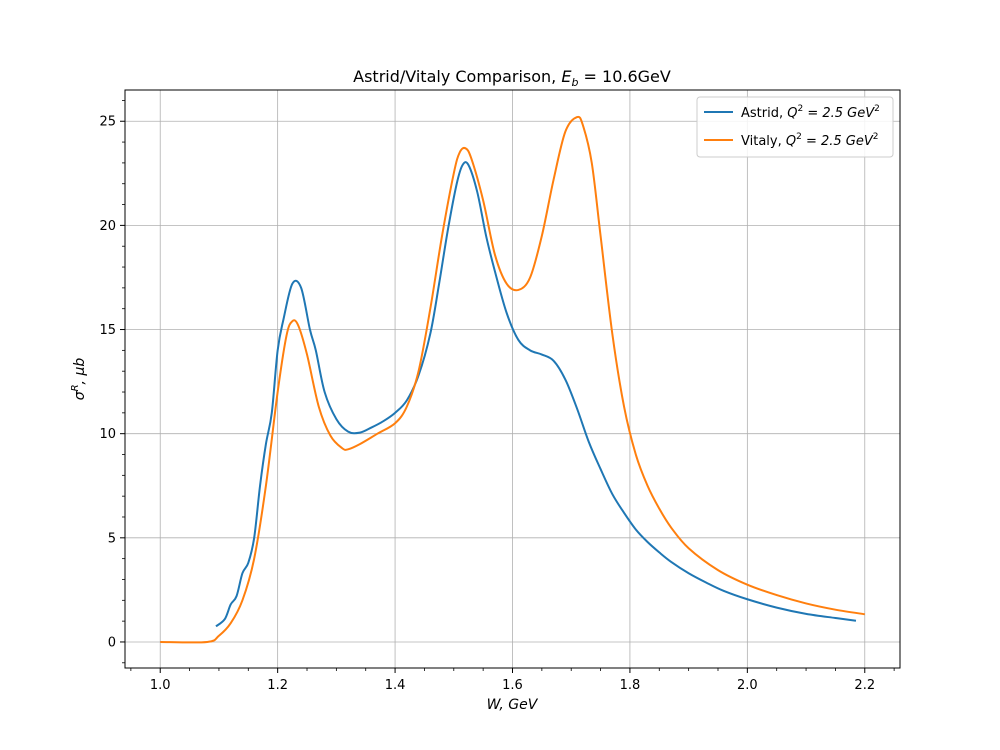  I want to click on legend-label-vitaly: Vitaly, Q2 = 2.5 GeV2, so click(810, 140).